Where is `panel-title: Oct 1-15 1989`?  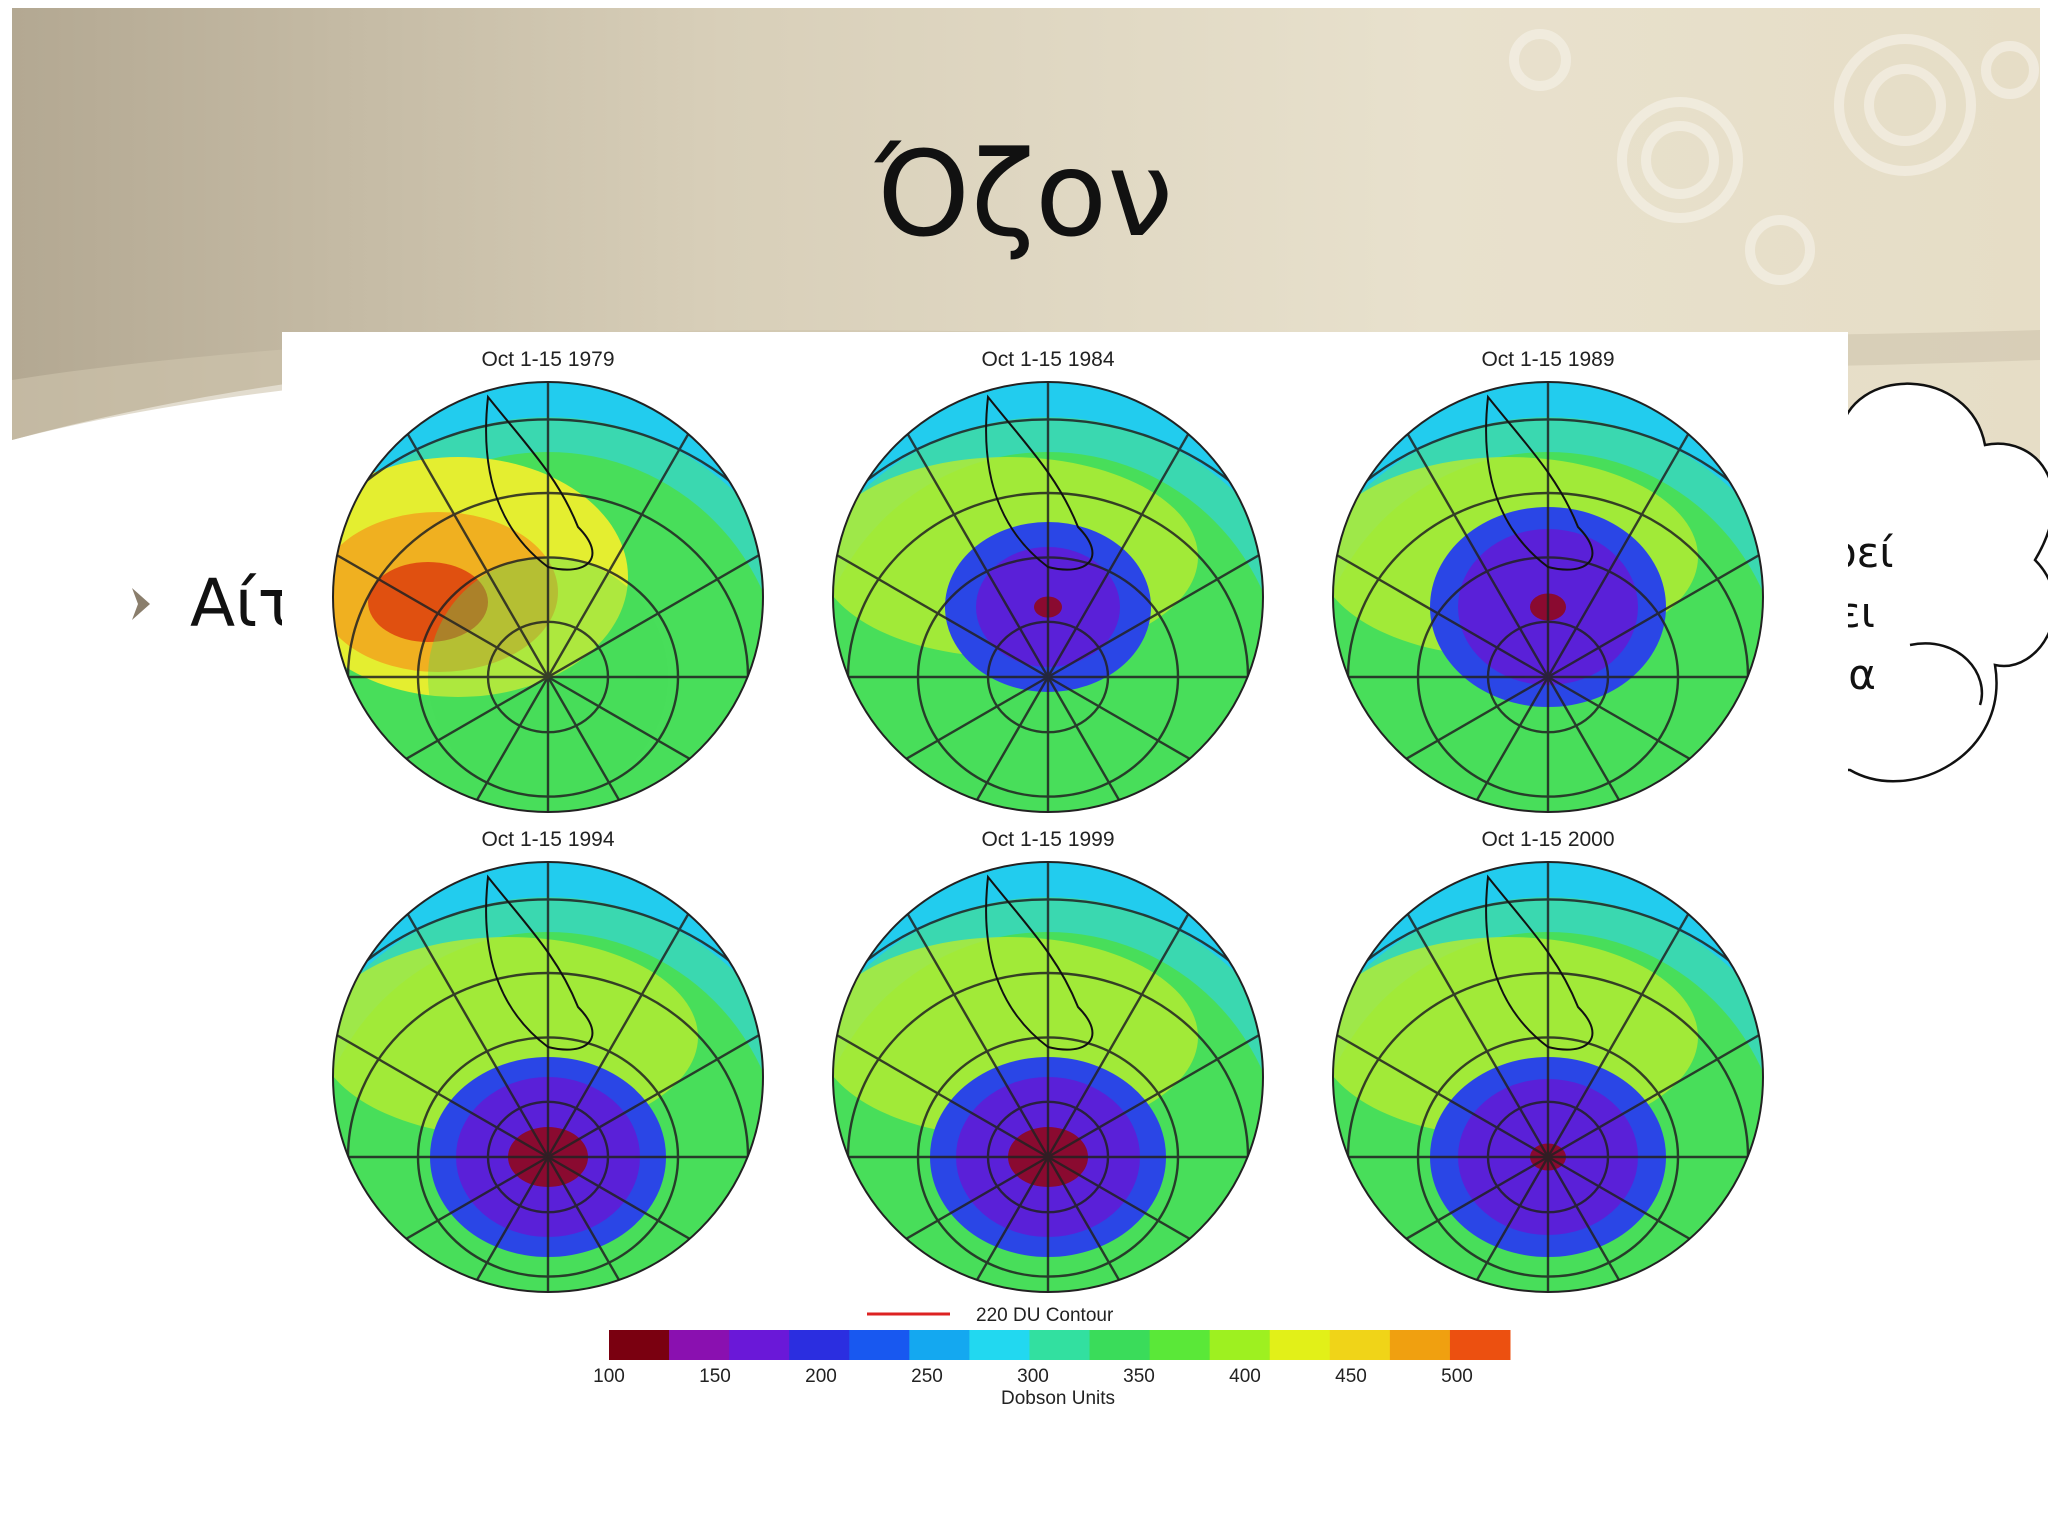
panel-title: Oct 1-15 1989 is located at coordinates (1547, 359).